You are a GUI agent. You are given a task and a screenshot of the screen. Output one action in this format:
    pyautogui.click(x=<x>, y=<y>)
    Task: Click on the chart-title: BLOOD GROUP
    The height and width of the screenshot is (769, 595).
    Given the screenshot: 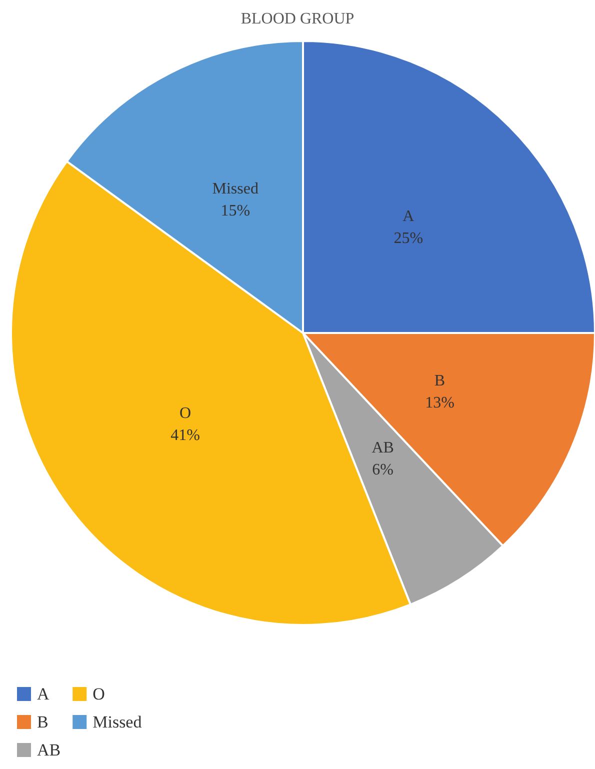 What is the action you would take?
    pyautogui.click(x=297, y=19)
    